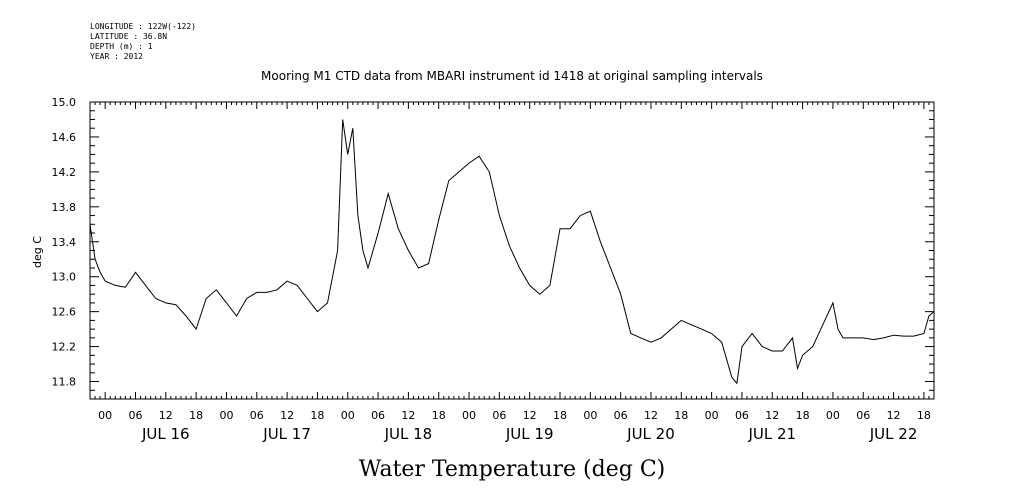 Image resolution: width=1009 pixels, height=504 pixels. What do you see at coordinates (165, 434) in the screenshot?
I see `day-label: JUL 16` at bounding box center [165, 434].